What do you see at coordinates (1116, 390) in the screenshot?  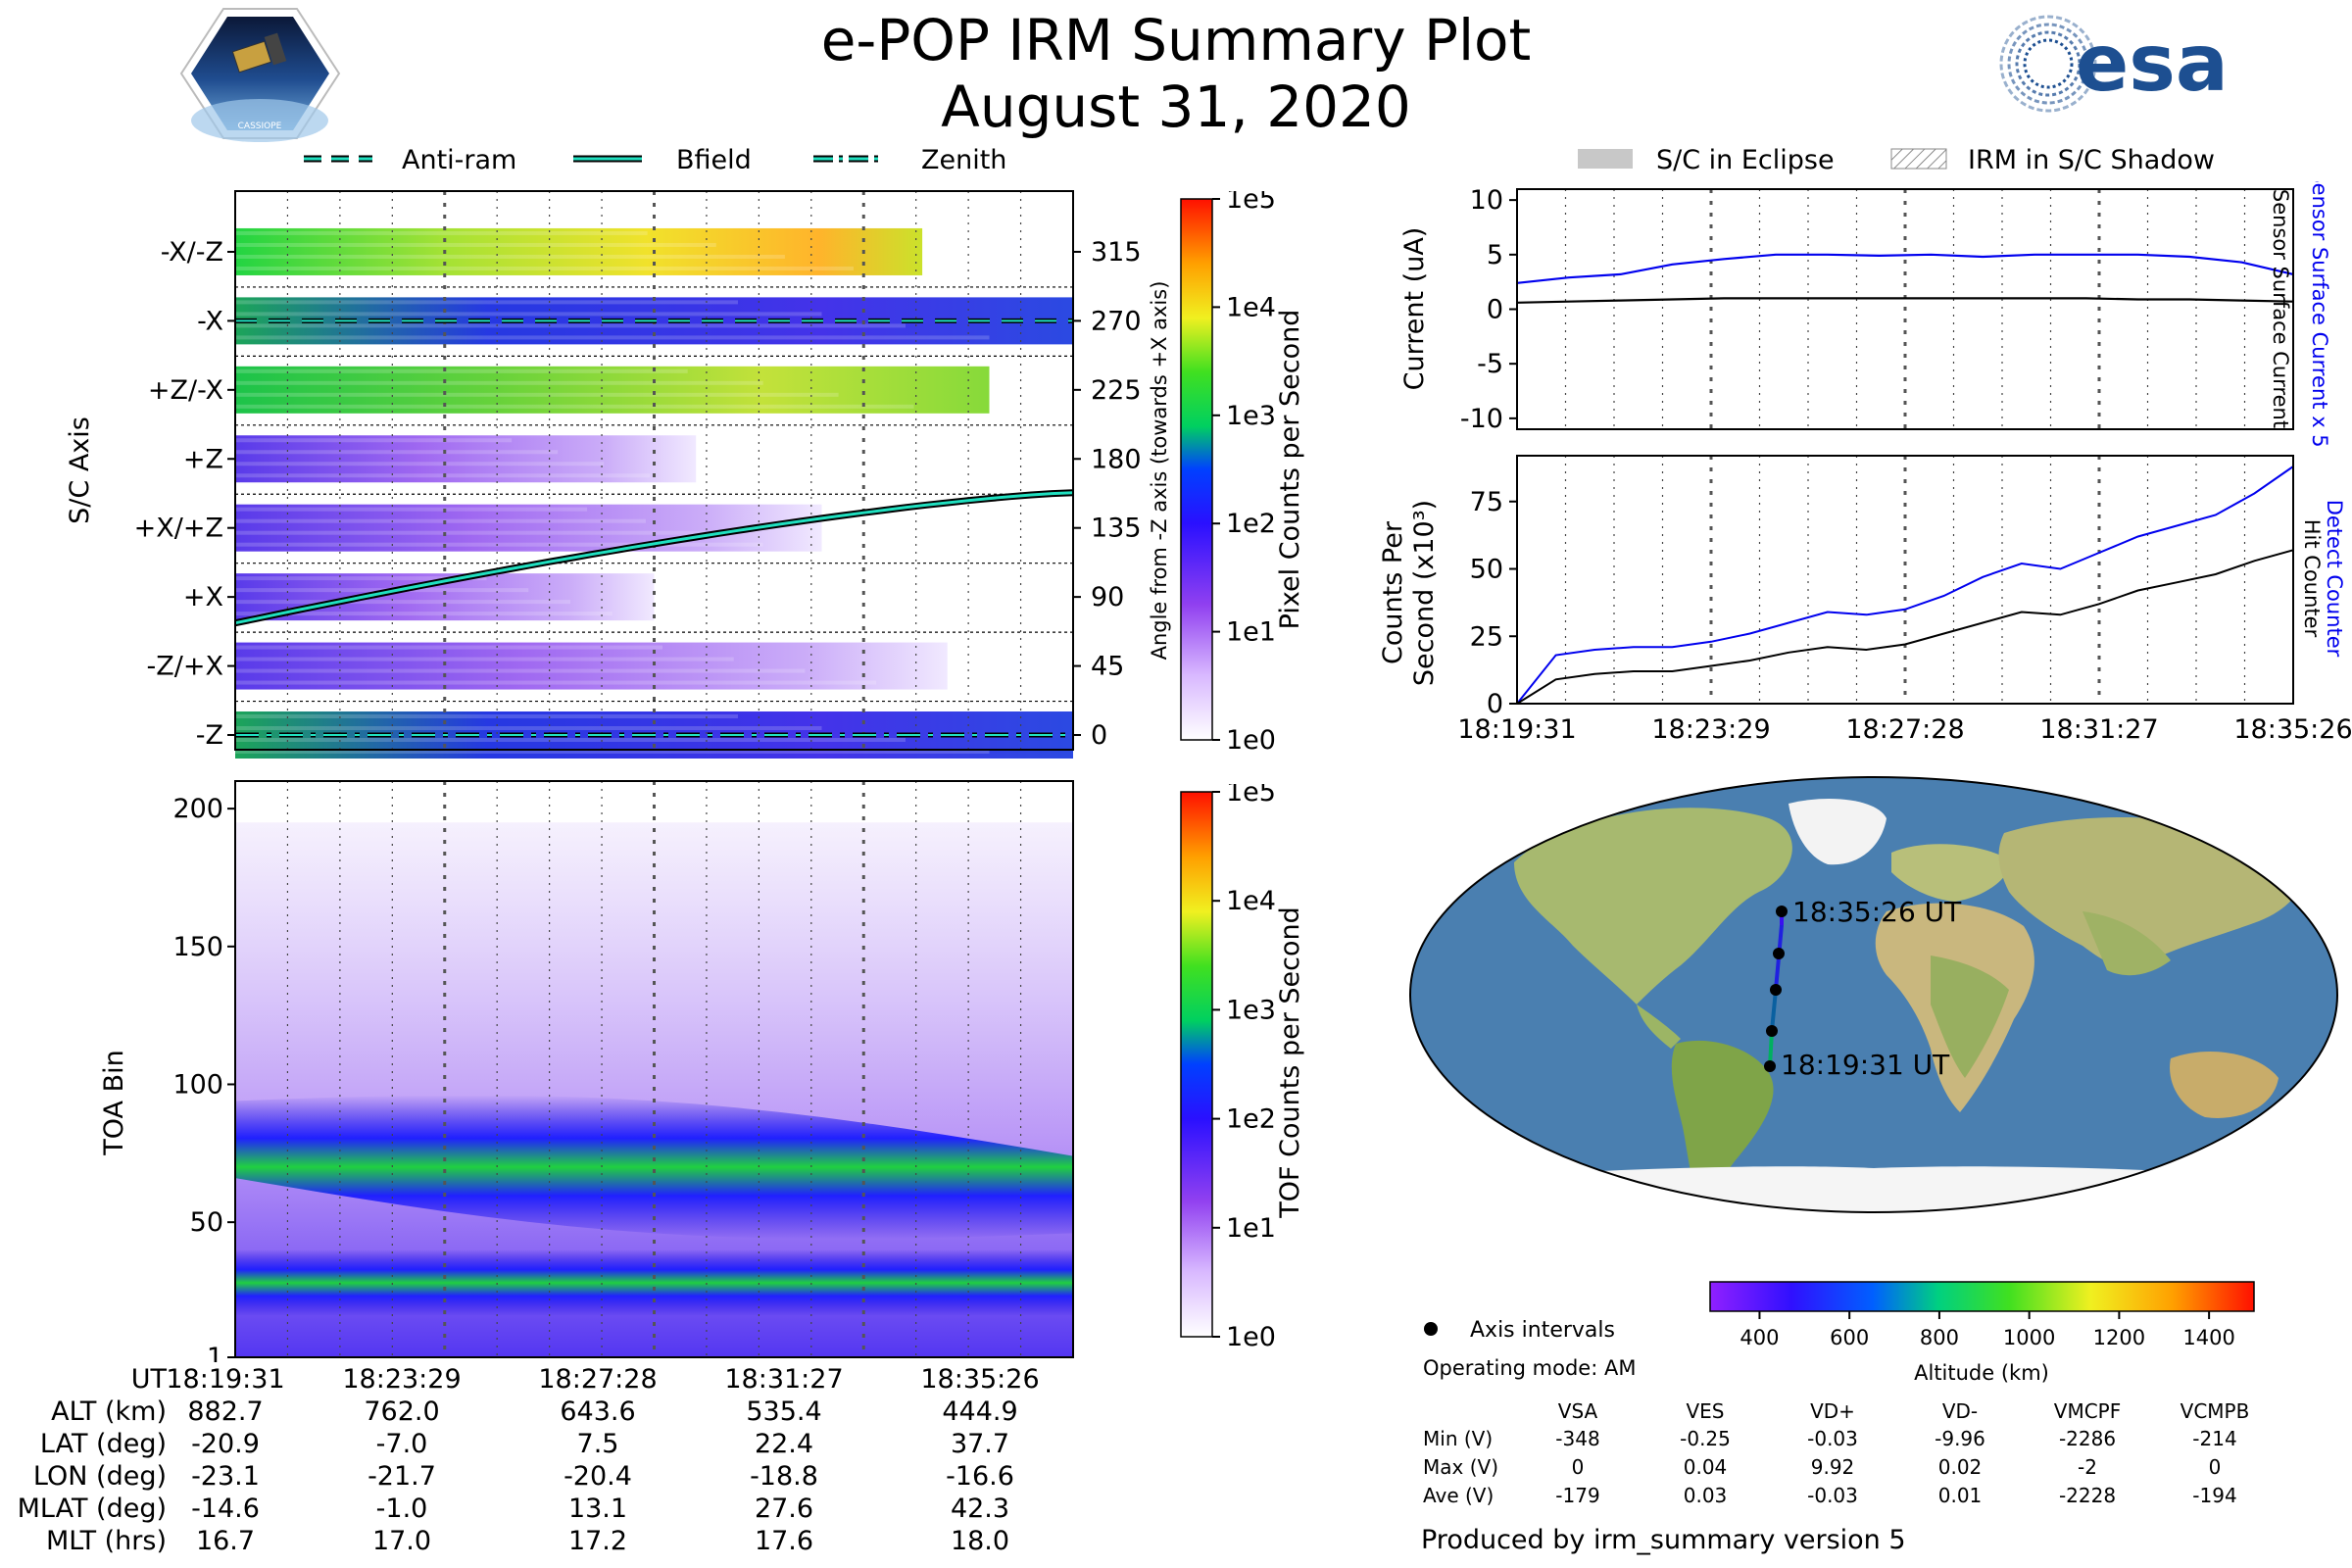 I see `pixel-yright-label: 225` at bounding box center [1116, 390].